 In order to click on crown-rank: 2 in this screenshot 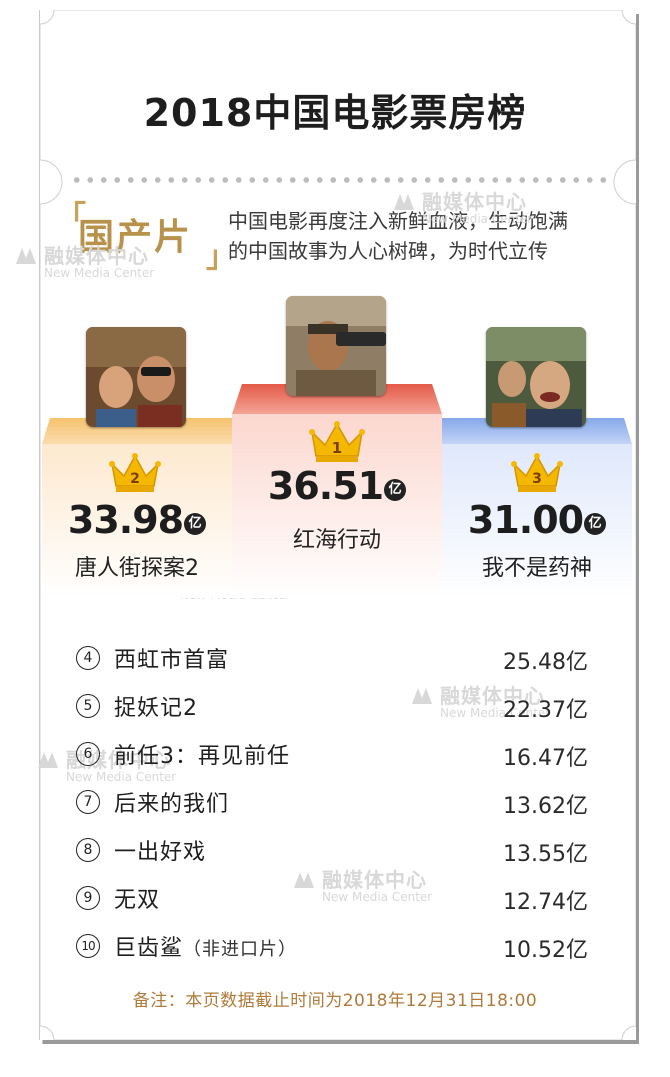, I will do `click(135, 479)`.